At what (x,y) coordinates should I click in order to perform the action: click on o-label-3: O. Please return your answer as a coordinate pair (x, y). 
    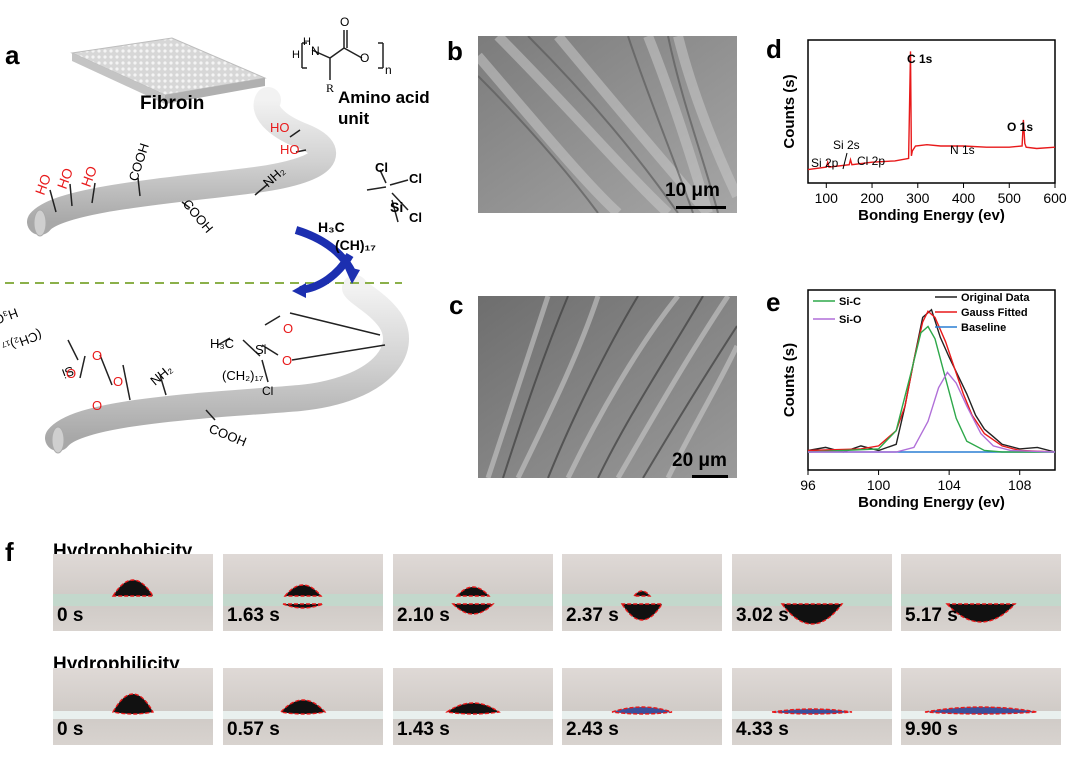
    Looking at the image, I should click on (118, 381).